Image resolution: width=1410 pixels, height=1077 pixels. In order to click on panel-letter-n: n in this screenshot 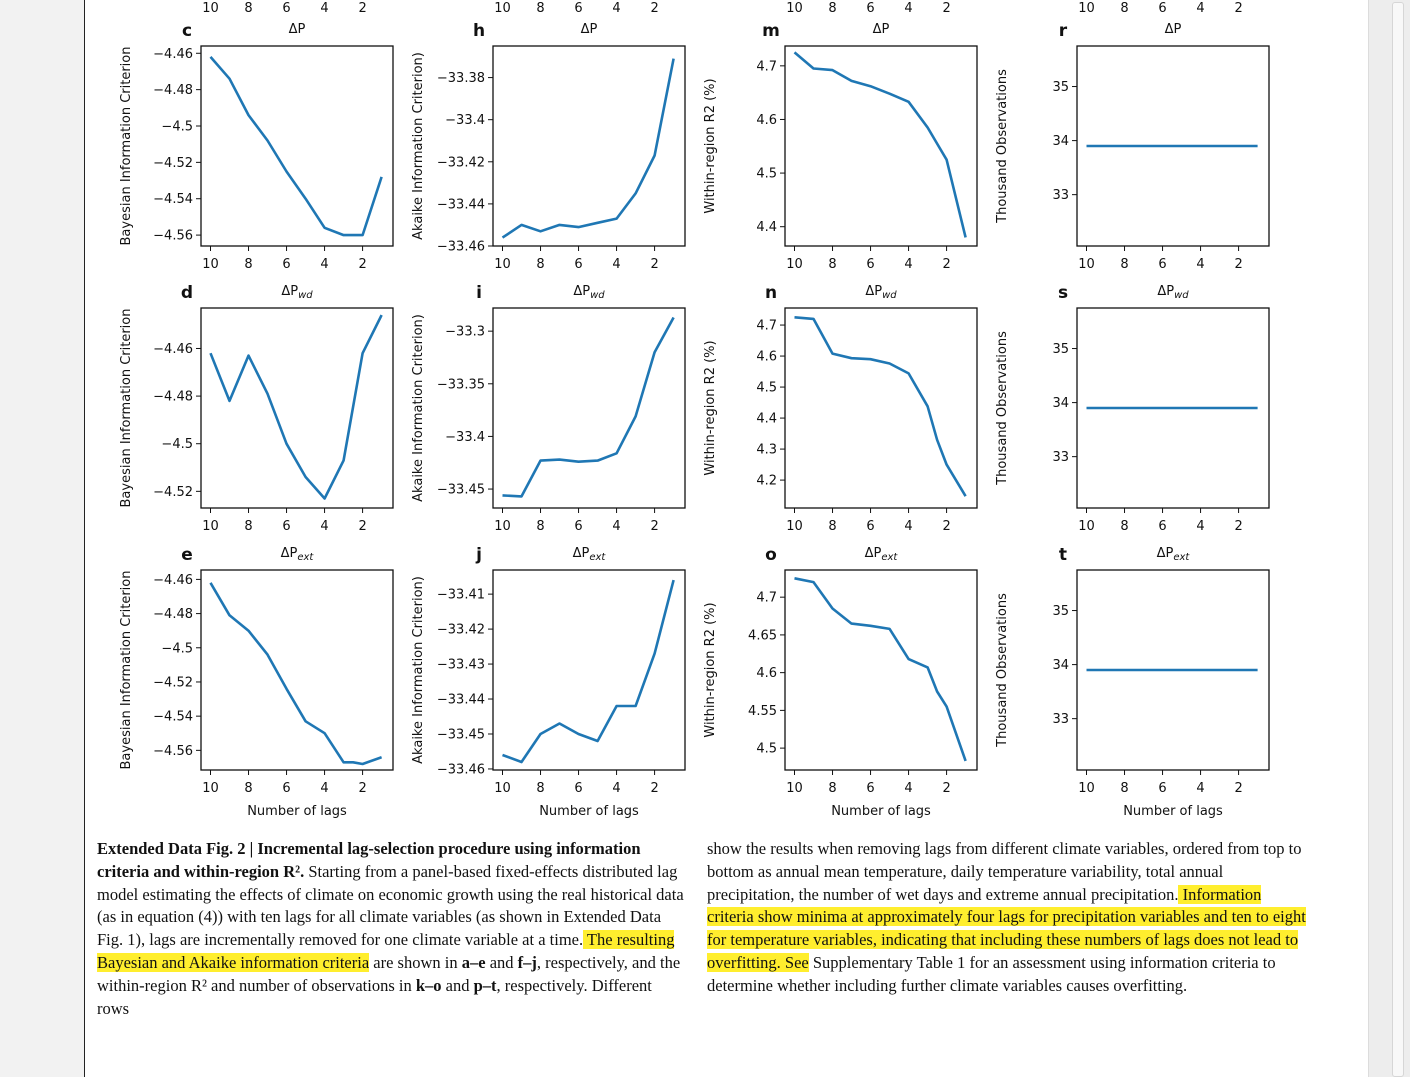, I will do `click(771, 293)`.